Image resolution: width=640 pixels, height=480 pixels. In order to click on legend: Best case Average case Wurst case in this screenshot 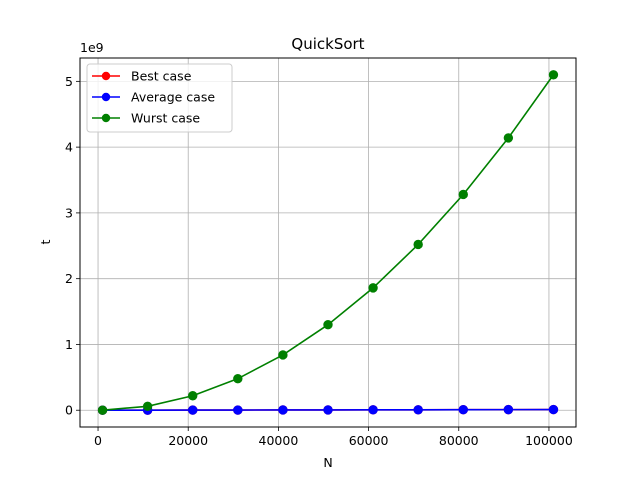, I will do `click(159, 98)`.